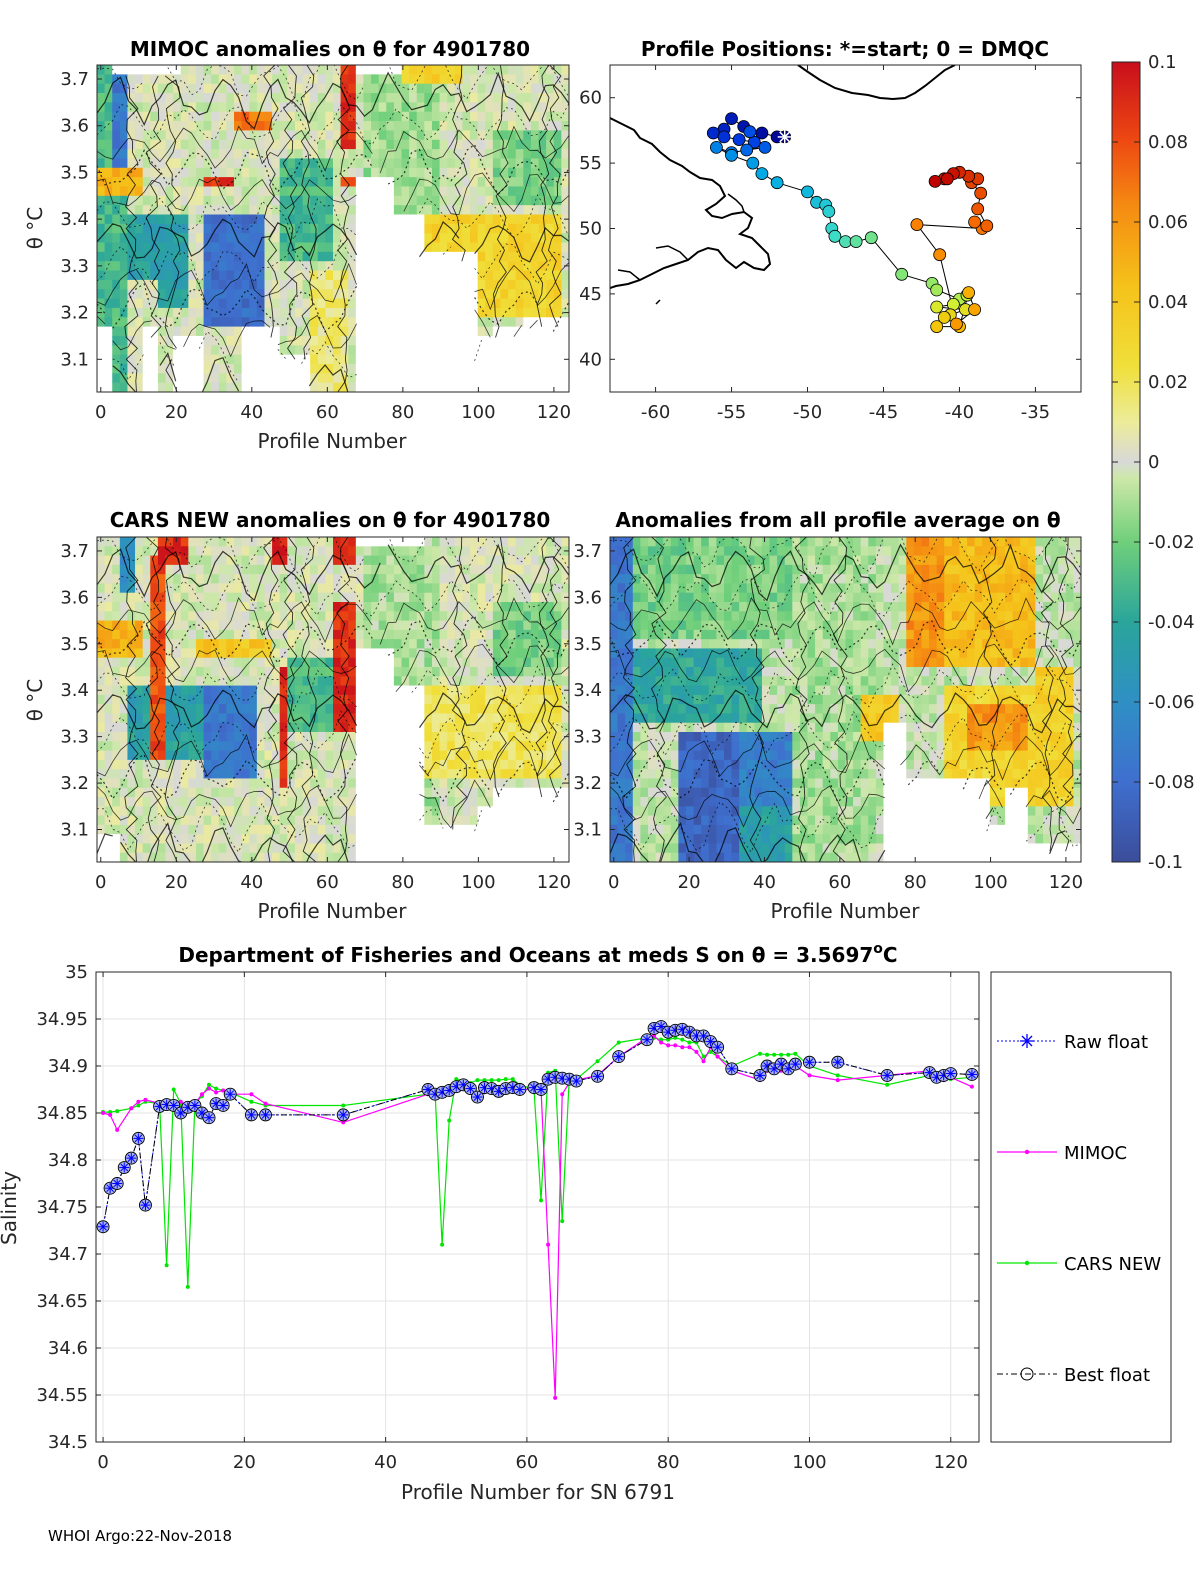 This screenshot has height=1575, width=1200. Describe the element at coordinates (333, 668) in the screenshot. I see `cars-contour-line` at that location.